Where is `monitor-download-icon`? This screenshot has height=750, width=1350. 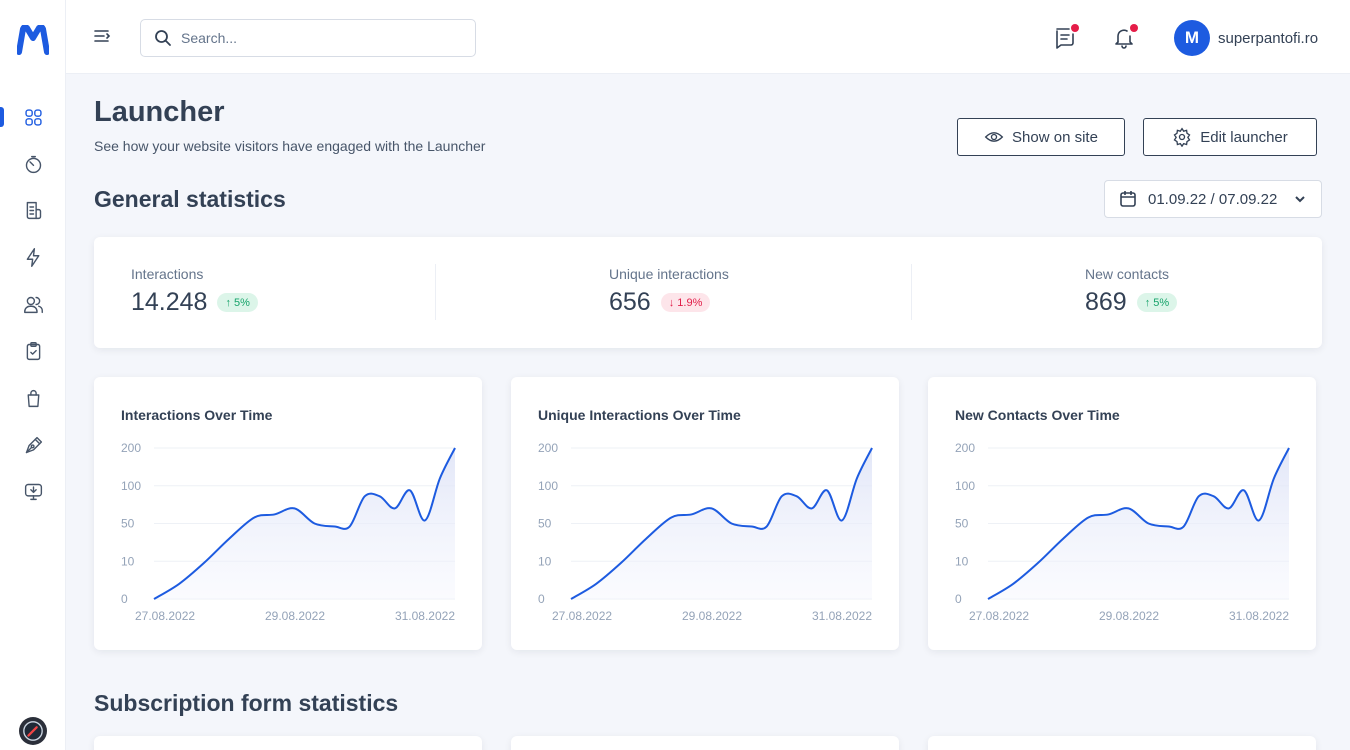 monitor-download-icon is located at coordinates (33, 491).